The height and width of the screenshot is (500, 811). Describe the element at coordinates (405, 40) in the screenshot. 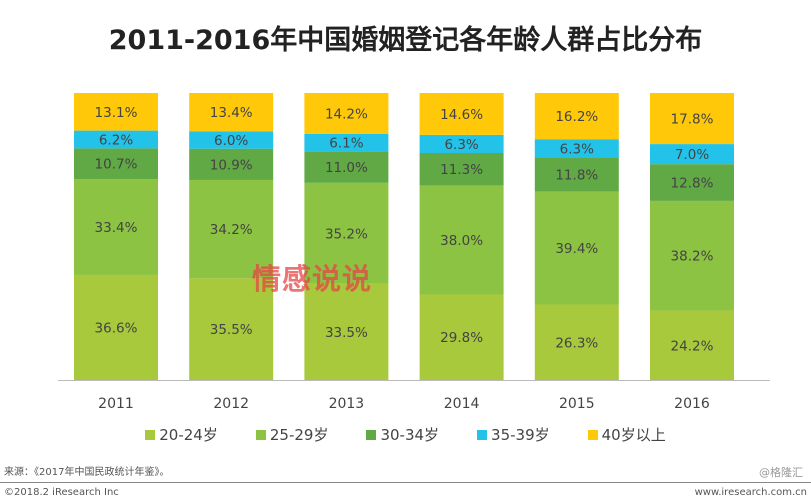

I see `chart-title: 2011-2016年中国婚姻登记各年龄人群占比分布` at that location.